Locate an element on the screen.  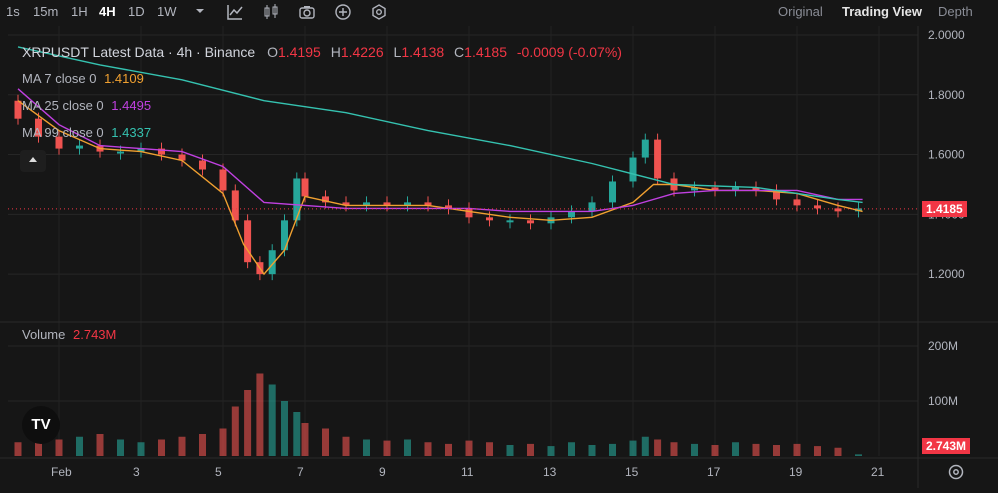
view-original-tab: Original is located at coordinates (800, 11).